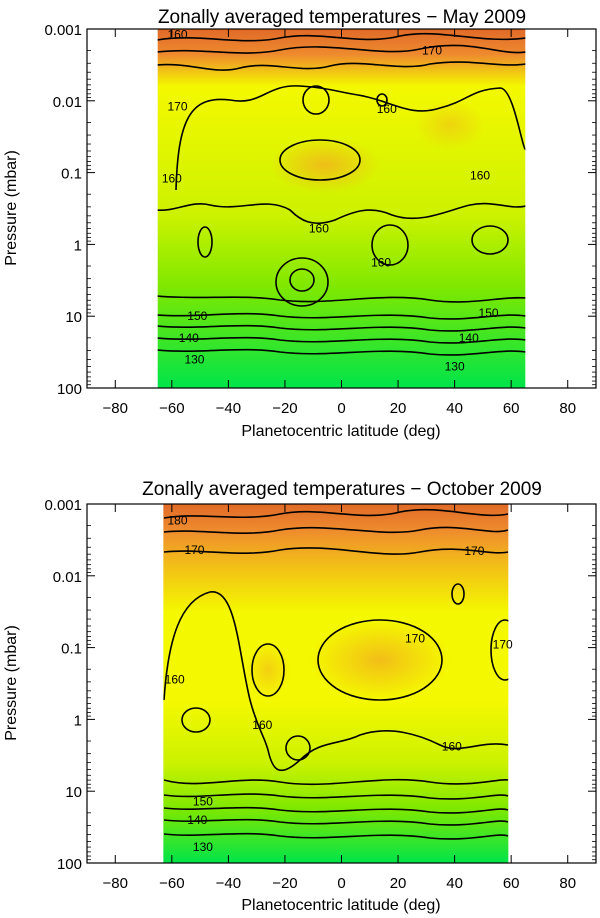 This screenshot has height=918, width=600. I want to click on y-tick-label: 100, so click(69, 864).